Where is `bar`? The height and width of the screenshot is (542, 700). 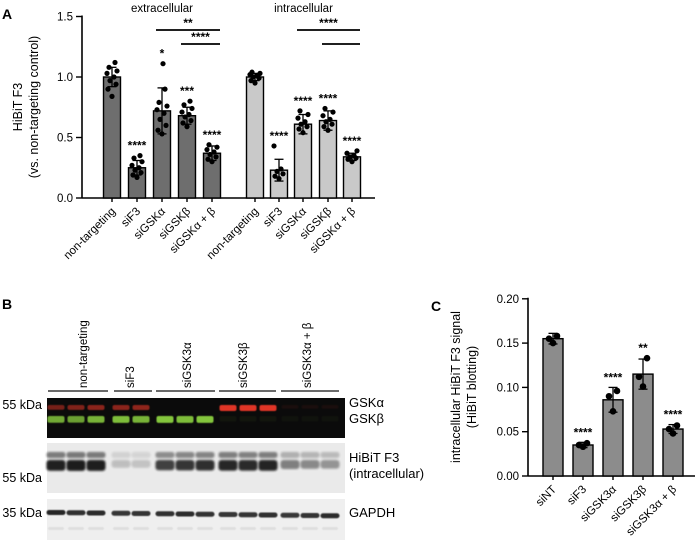
bar is located at coordinates (255, 137).